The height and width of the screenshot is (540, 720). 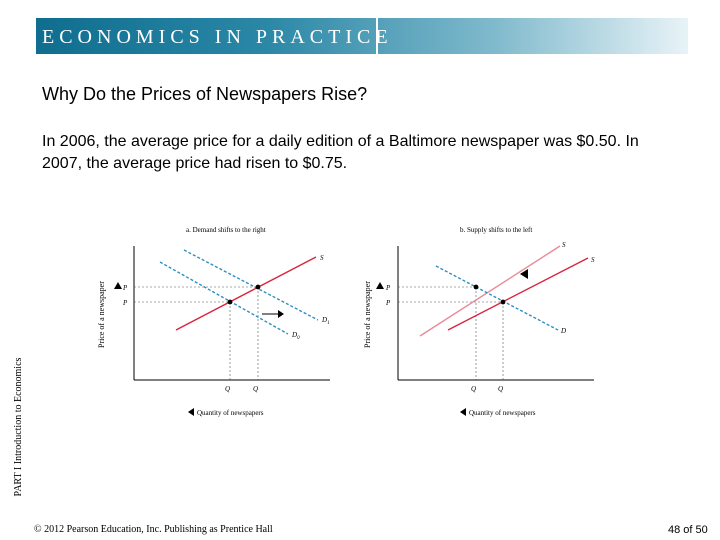 What do you see at coordinates (325, 321) in the screenshot?
I see `panel-a-d1-label: D1` at bounding box center [325, 321].